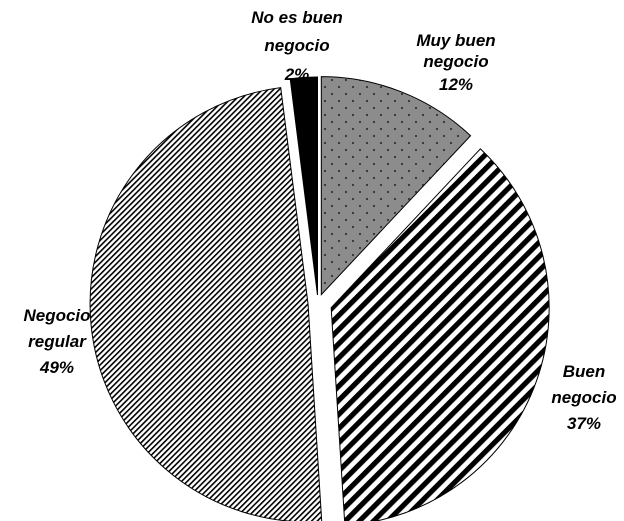 This screenshot has height=521, width=624. What do you see at coordinates (584, 423) in the screenshot?
I see `label-buen-negocio-value: 37%` at bounding box center [584, 423].